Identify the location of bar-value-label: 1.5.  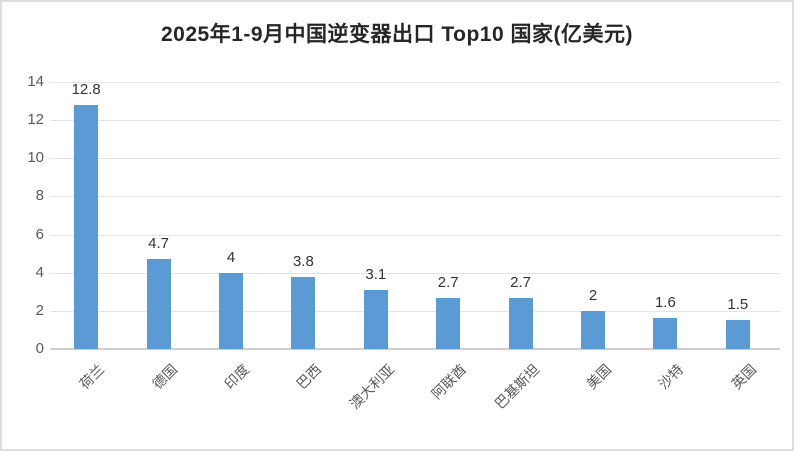
(738, 305).